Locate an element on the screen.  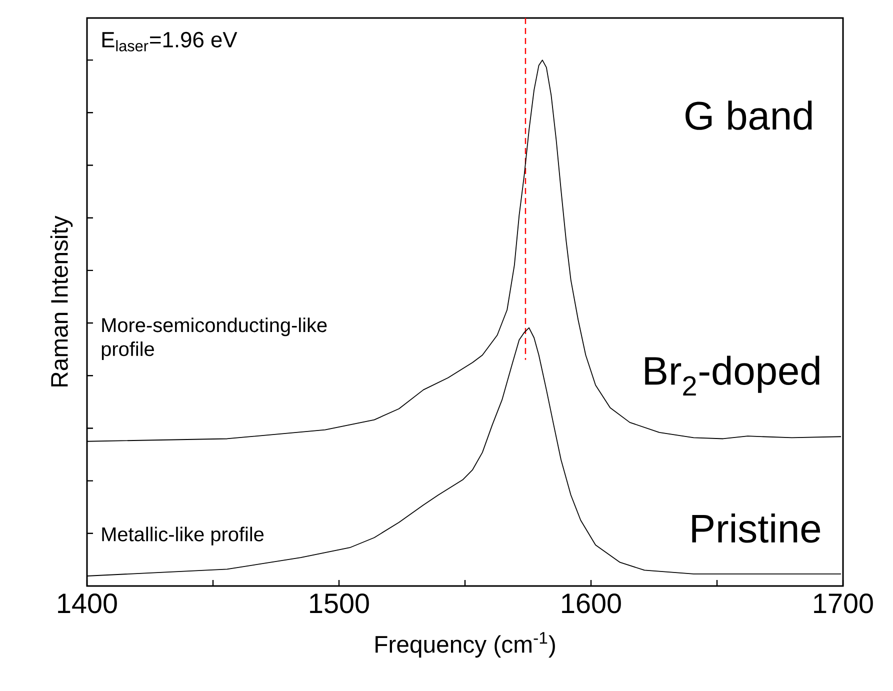
text: E$_{laser}$=1.96 eV is located at coordinates (170, 42).